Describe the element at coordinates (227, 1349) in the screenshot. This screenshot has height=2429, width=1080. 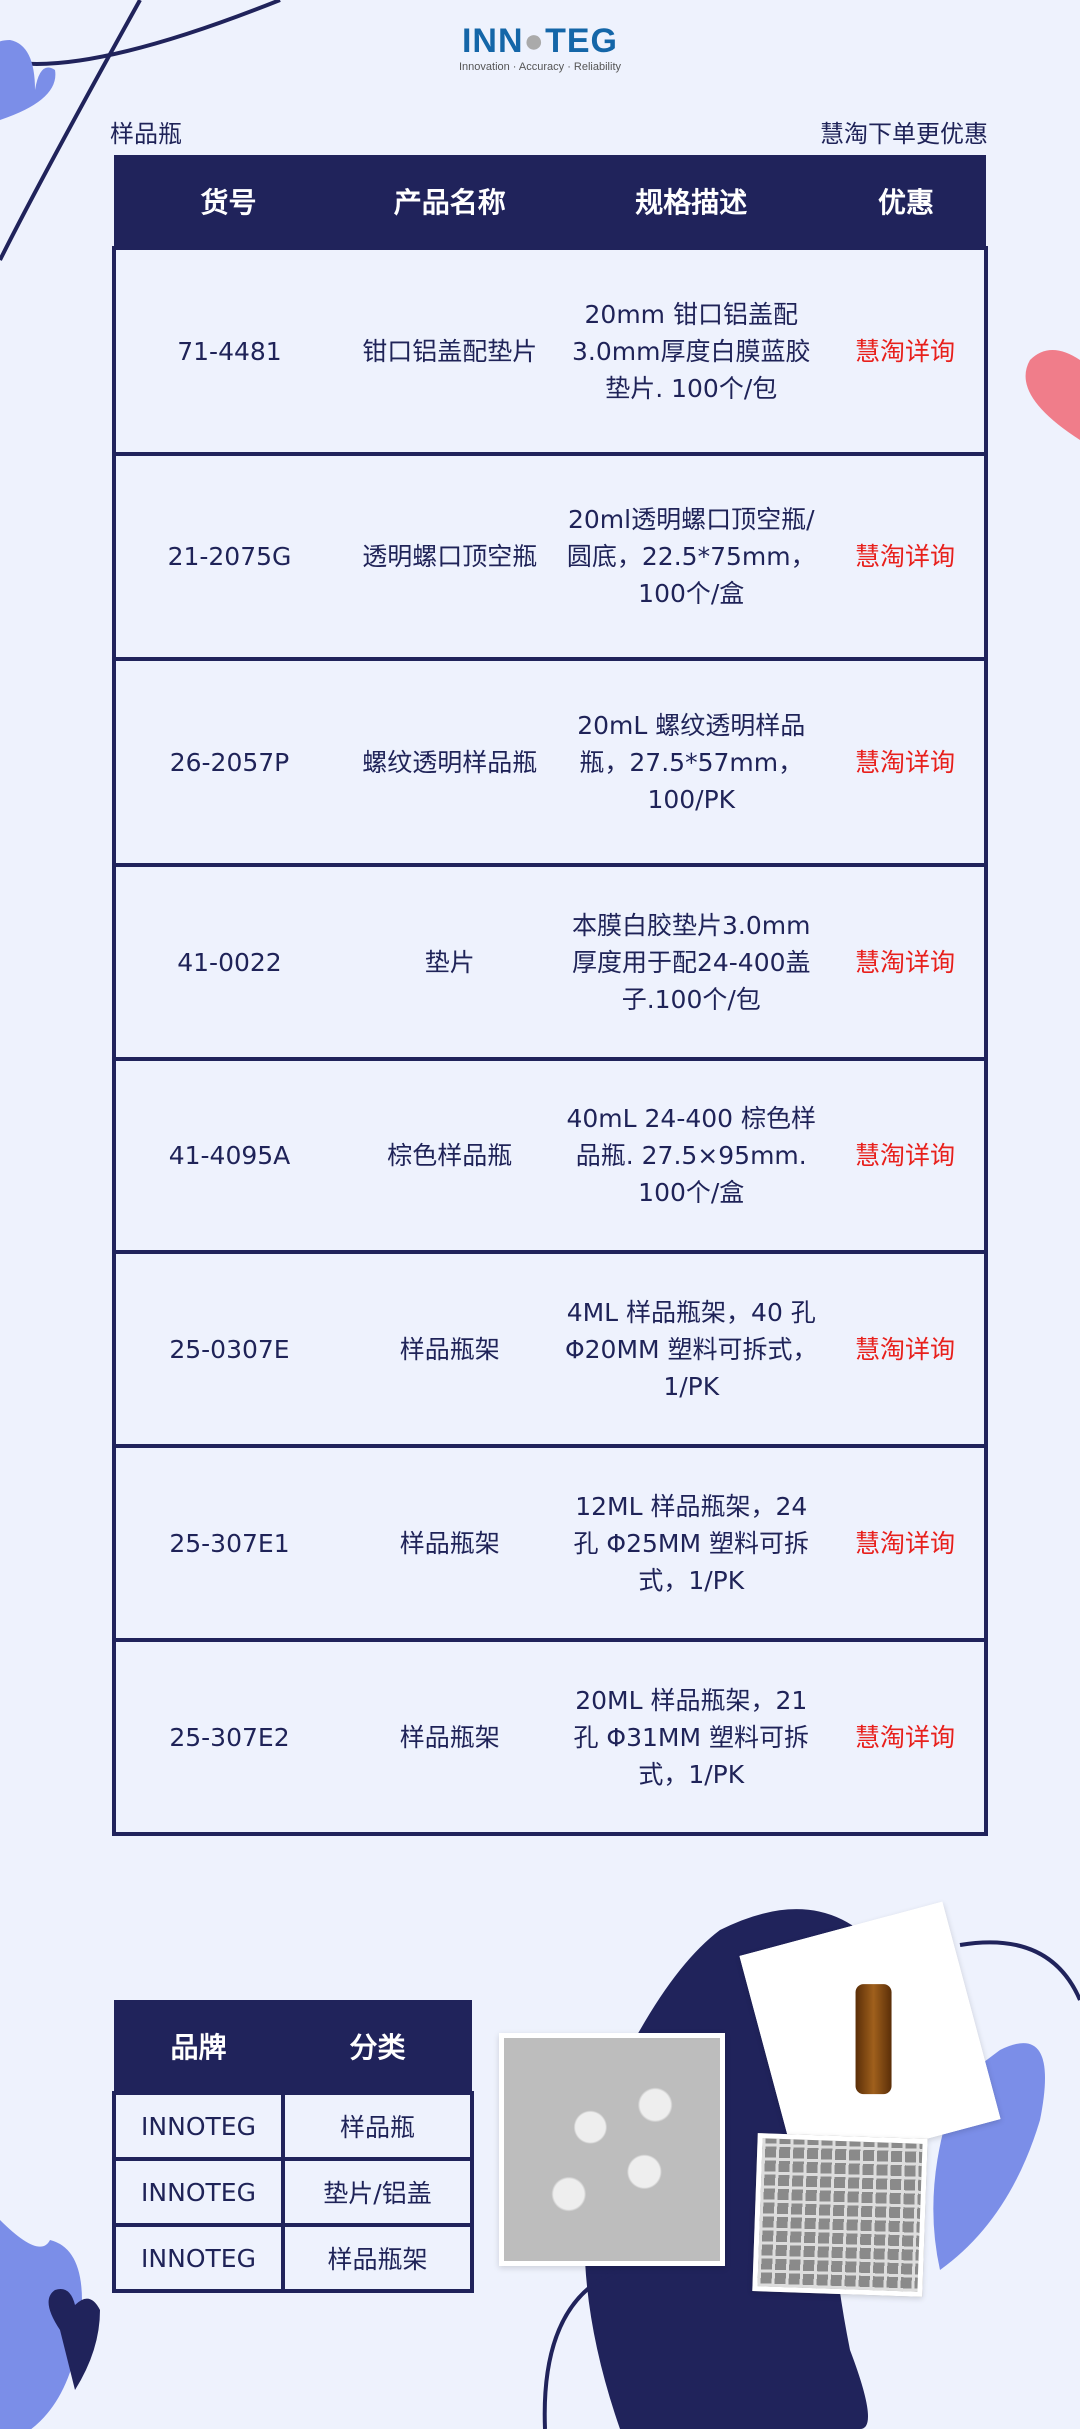
I see `sku-cell: 25-0307E` at that location.